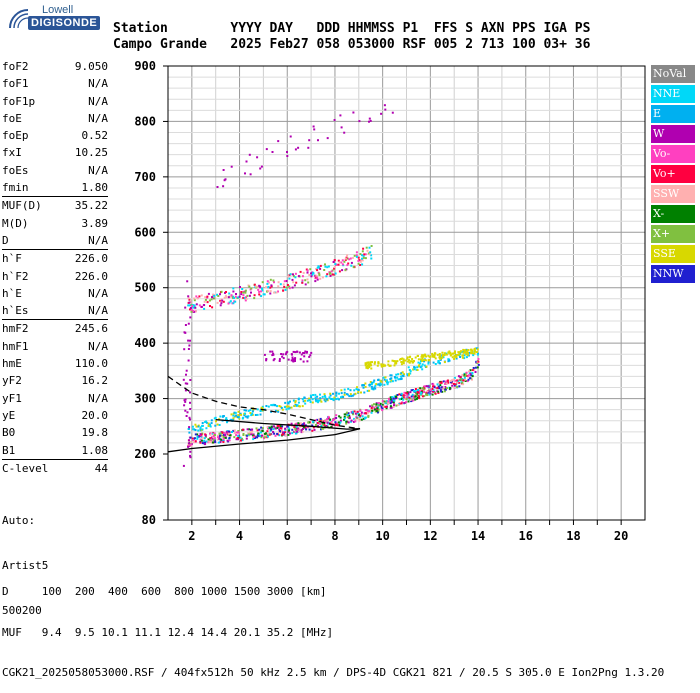 The width and height of the screenshot is (700, 693). I want to click on x-tick-label: 14, so click(478, 536).